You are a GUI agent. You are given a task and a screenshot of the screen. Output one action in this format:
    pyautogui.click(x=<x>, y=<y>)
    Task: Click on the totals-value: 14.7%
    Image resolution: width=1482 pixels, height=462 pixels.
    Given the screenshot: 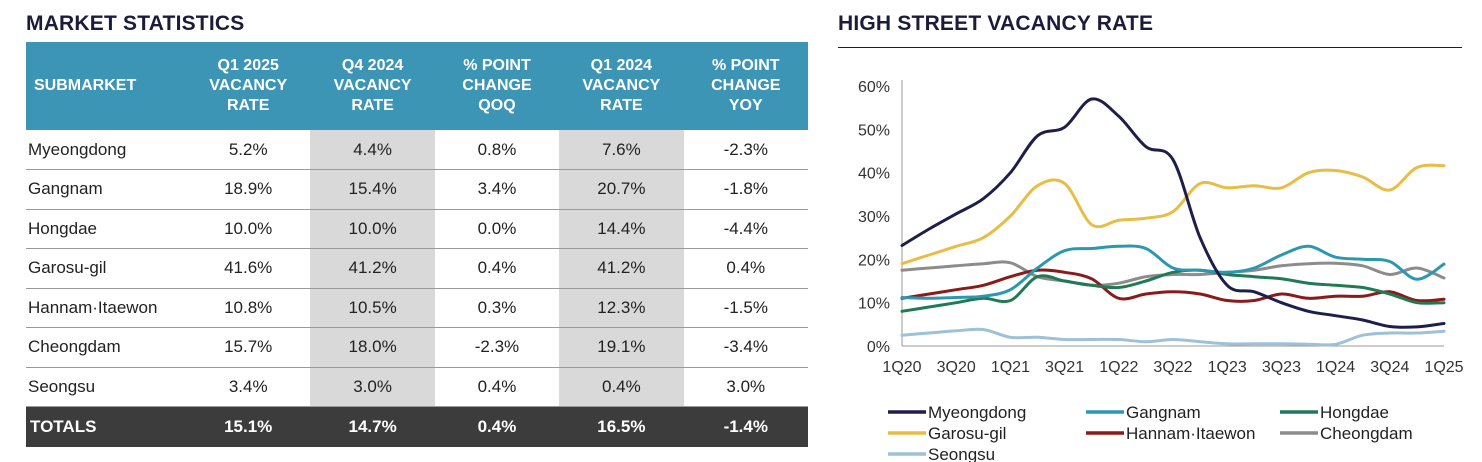 What is the action you would take?
    pyautogui.click(x=372, y=426)
    